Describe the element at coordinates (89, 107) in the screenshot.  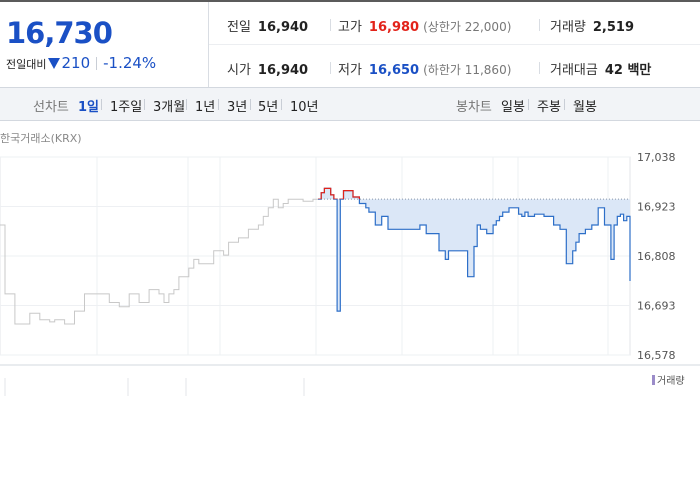
I see `tab-1d: 1일` at that location.